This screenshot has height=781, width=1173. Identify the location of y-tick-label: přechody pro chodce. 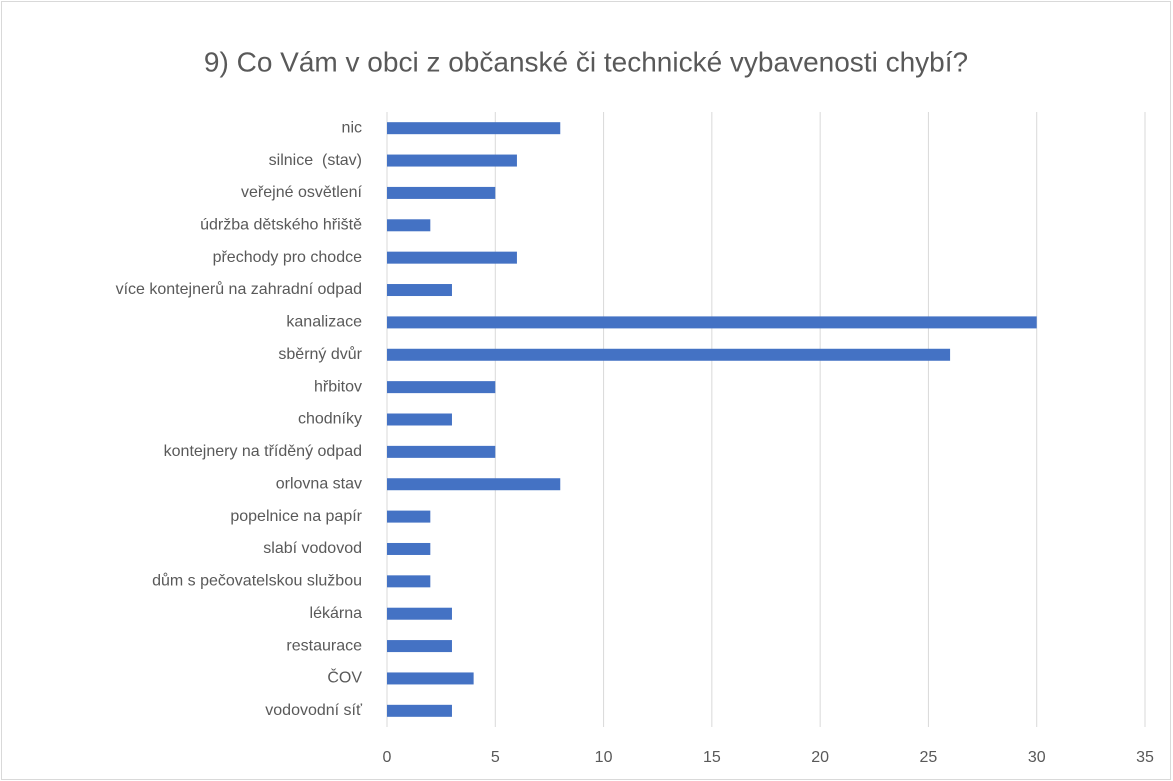
(288, 257).